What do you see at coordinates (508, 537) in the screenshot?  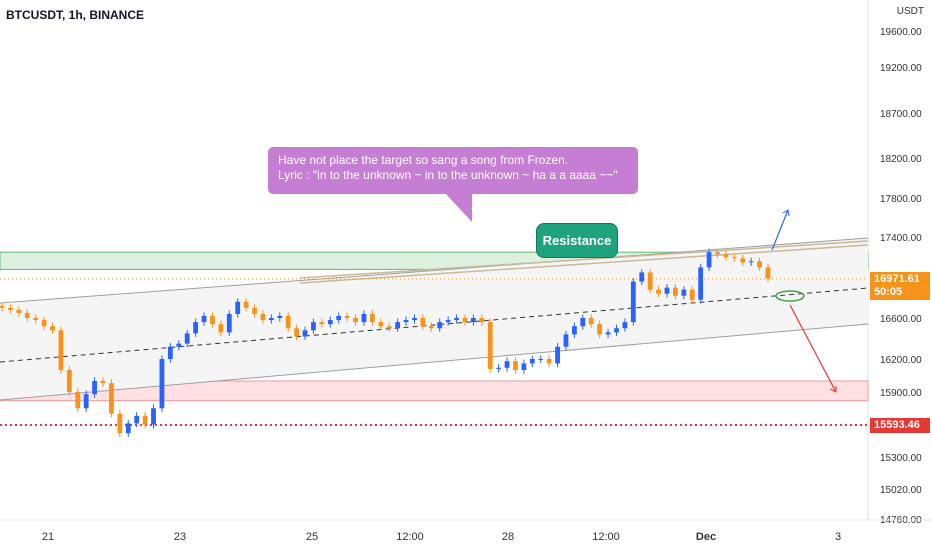 I see `x-tick-label: 28` at bounding box center [508, 537].